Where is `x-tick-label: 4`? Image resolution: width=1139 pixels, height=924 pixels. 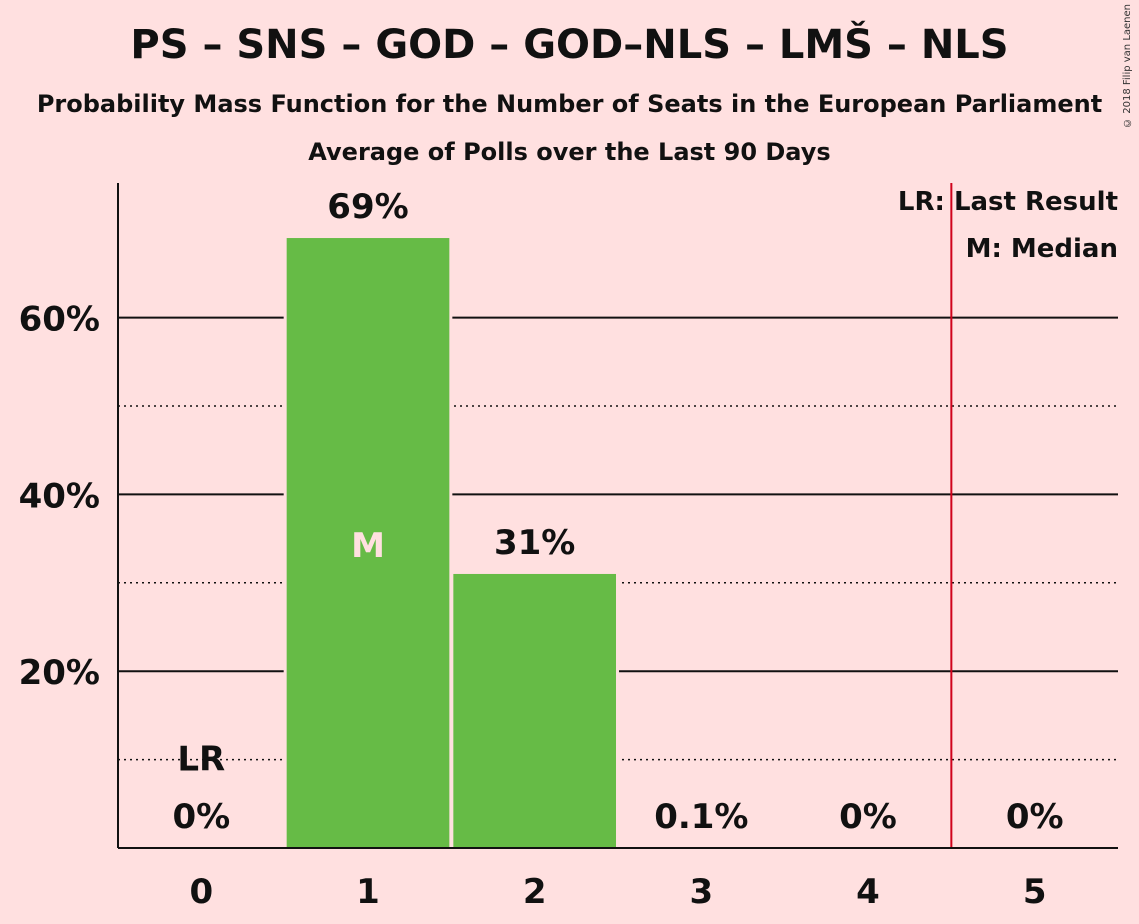
x-tick-label: 4 is located at coordinates (868, 892).